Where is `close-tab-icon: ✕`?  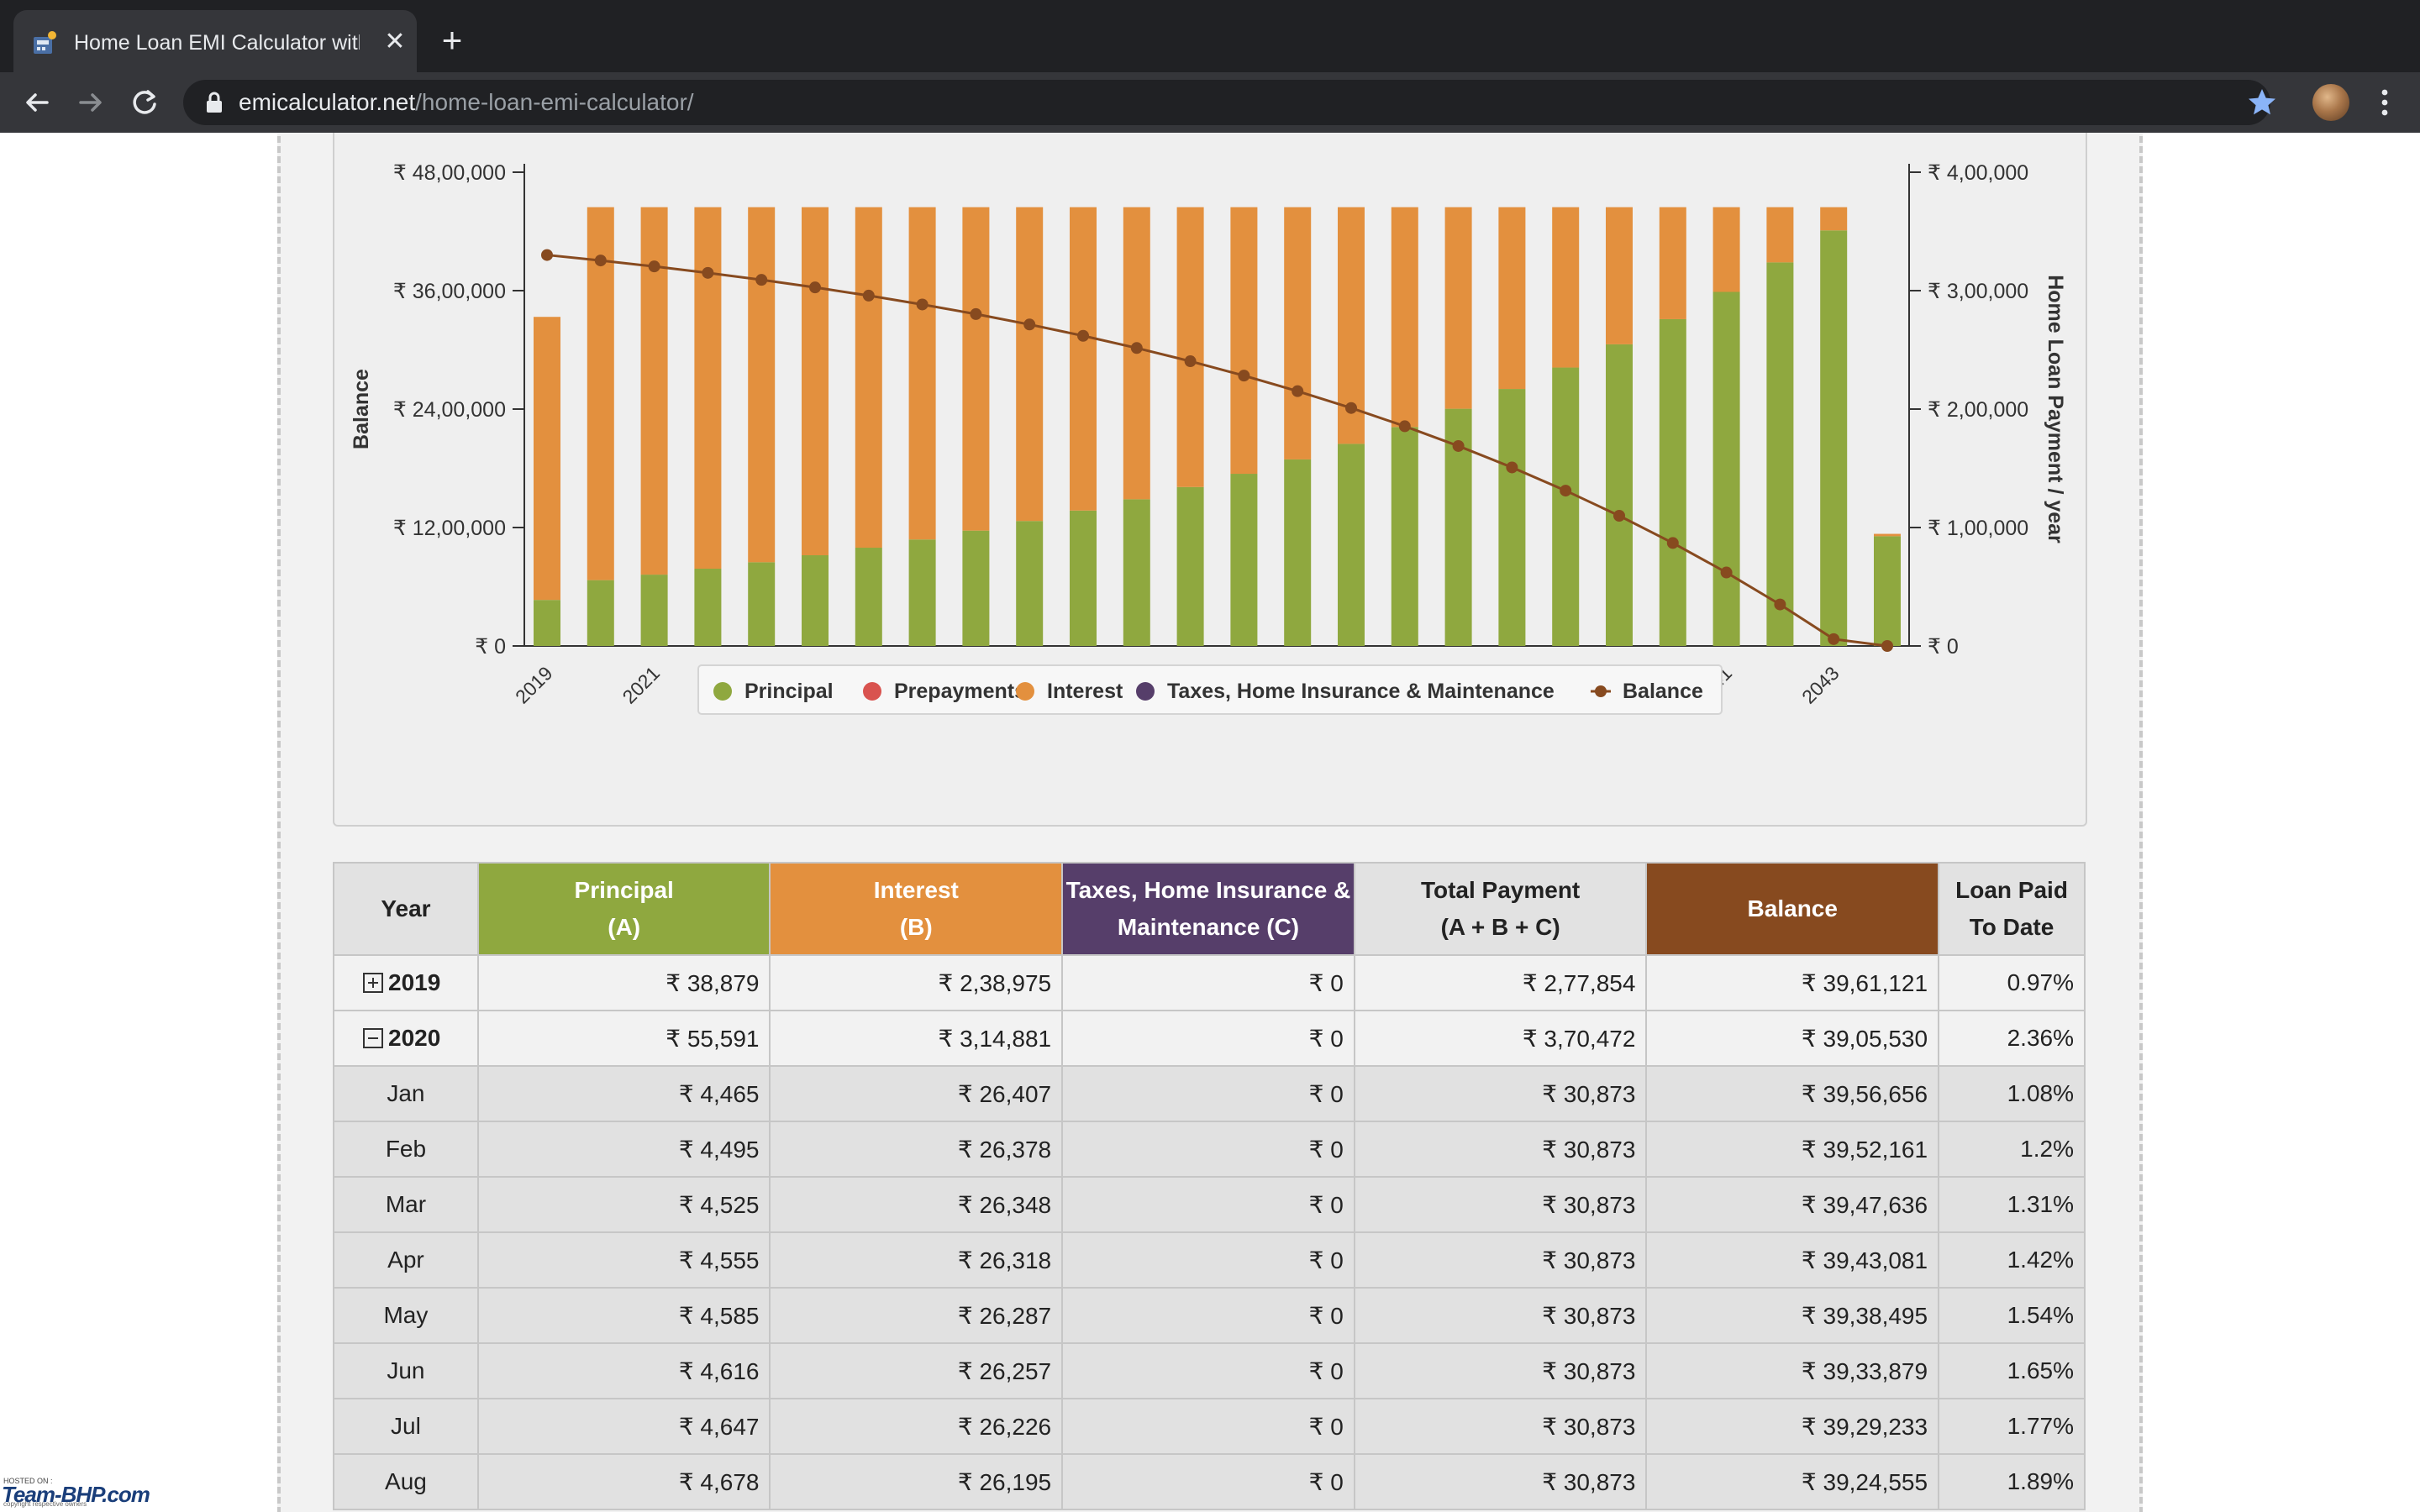
close-tab-icon: ✕ is located at coordinates (395, 41).